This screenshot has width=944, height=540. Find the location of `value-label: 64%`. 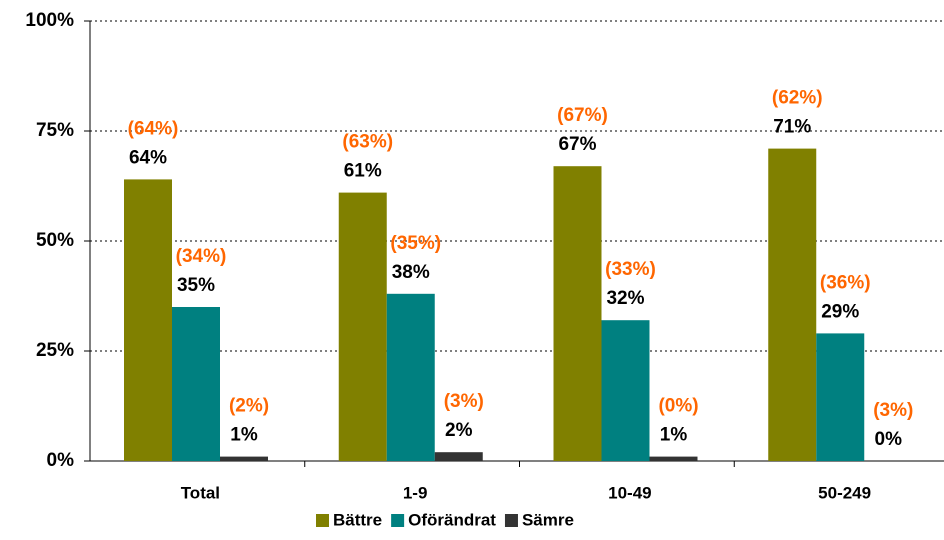

value-label: 64% is located at coordinates (148, 157).